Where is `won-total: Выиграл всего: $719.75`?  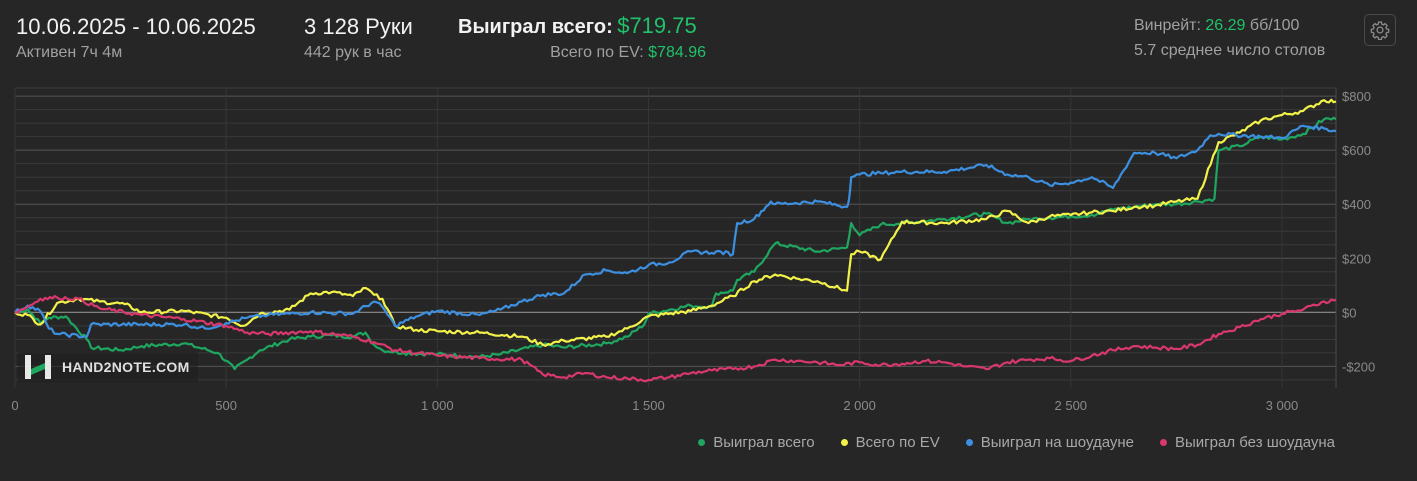 won-total: Выиграл всего: $719.75 is located at coordinates (577, 26).